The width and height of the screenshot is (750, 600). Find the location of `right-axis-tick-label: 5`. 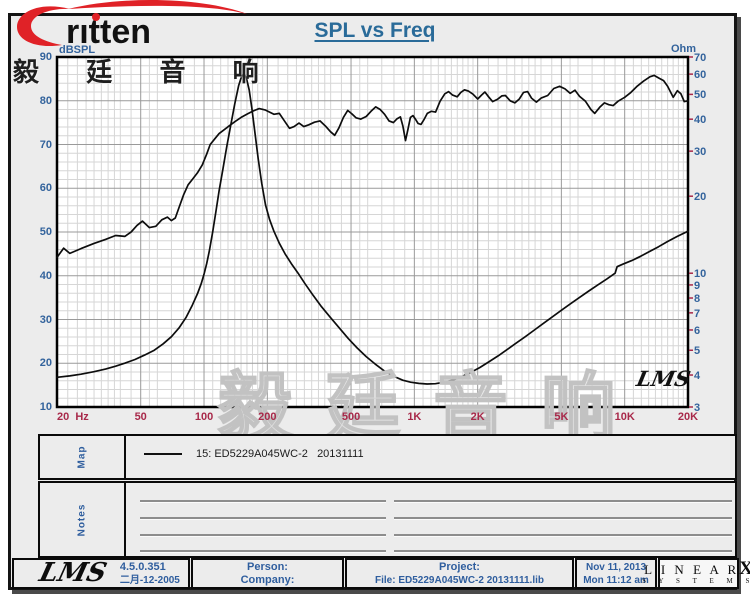

right-axis-tick-label: 5 is located at coordinates (697, 351).